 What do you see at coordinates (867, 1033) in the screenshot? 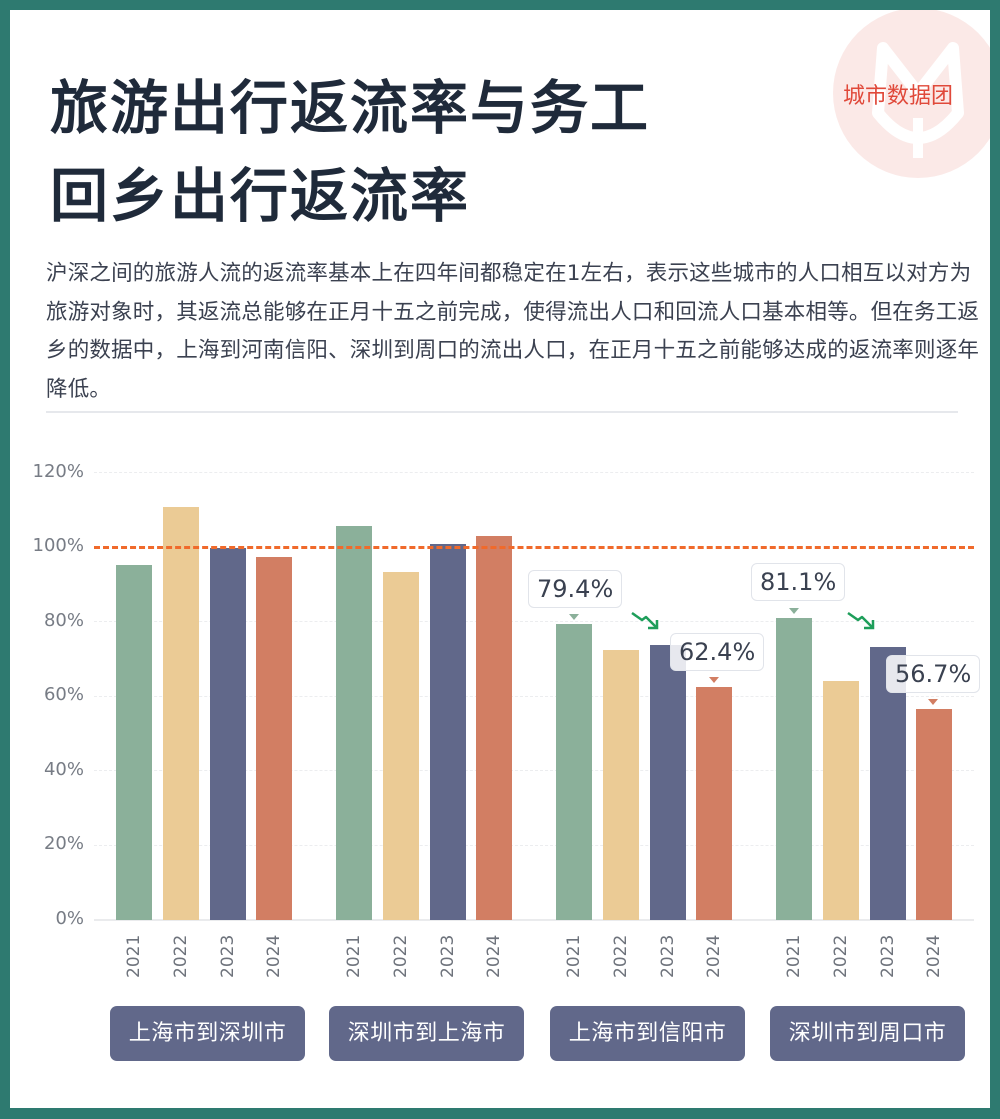
I see `group-label-shenzhen-zhoukou: 深圳市到周口市` at bounding box center [867, 1033].